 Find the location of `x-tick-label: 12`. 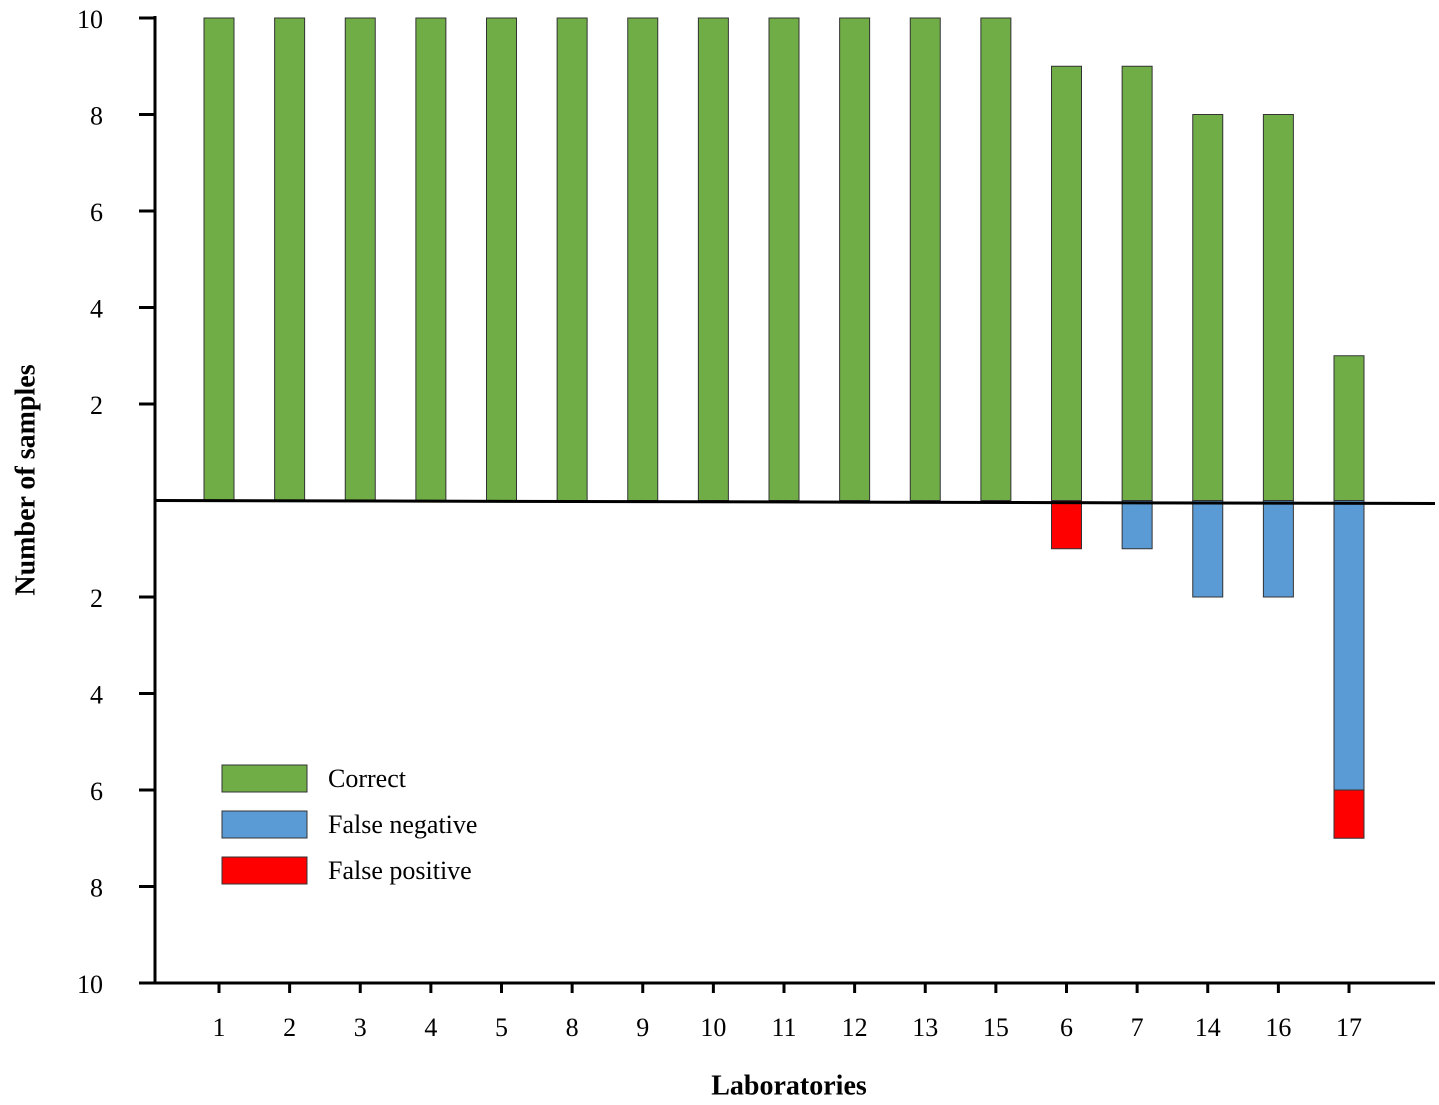

x-tick-label: 12 is located at coordinates (855, 1027).